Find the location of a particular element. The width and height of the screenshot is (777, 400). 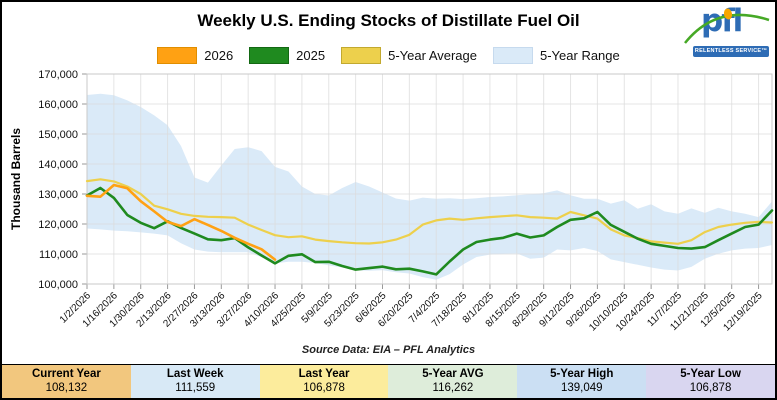

stat-cell-5-year-avg: 5-Year AVG 116,262 is located at coordinates (453, 381).